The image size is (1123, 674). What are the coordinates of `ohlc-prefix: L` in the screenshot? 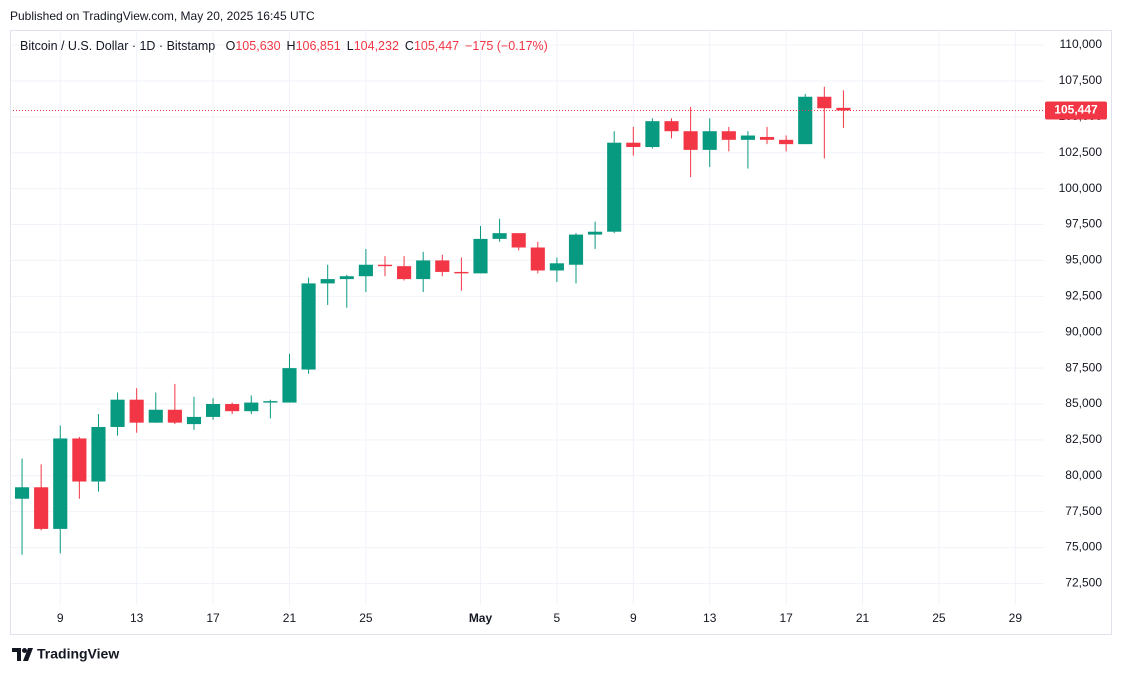 It's located at (350, 46).